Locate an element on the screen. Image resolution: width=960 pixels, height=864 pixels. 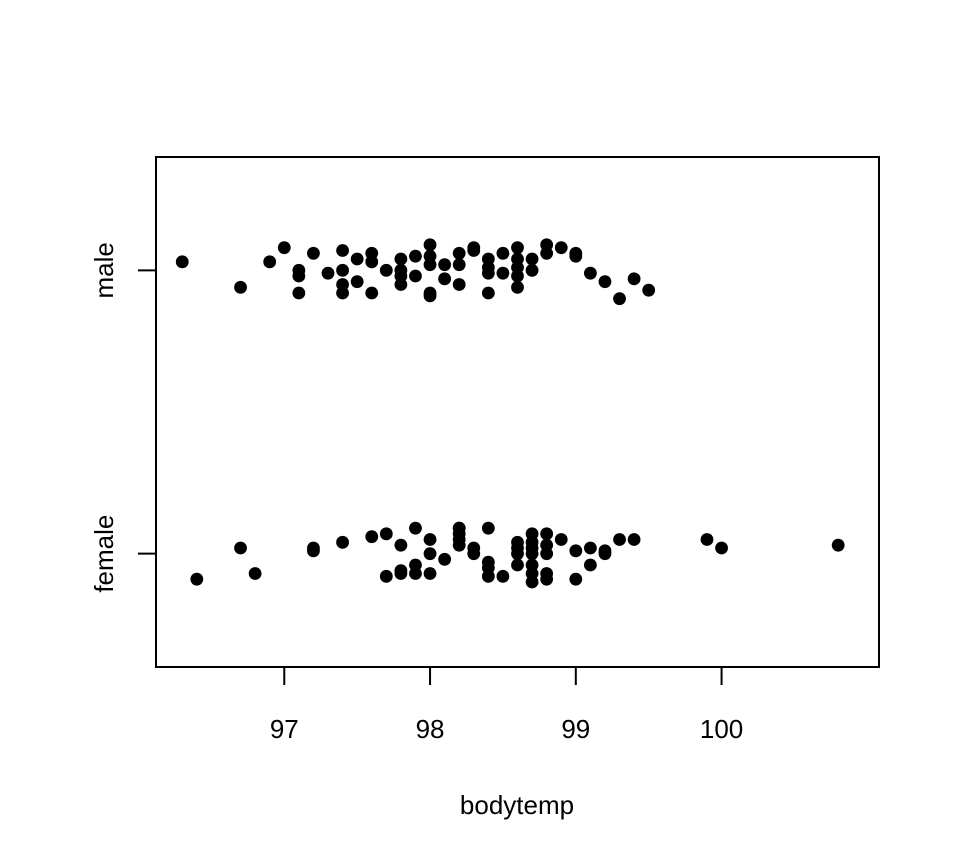
x-tick-label: 97 is located at coordinates (284, 729).